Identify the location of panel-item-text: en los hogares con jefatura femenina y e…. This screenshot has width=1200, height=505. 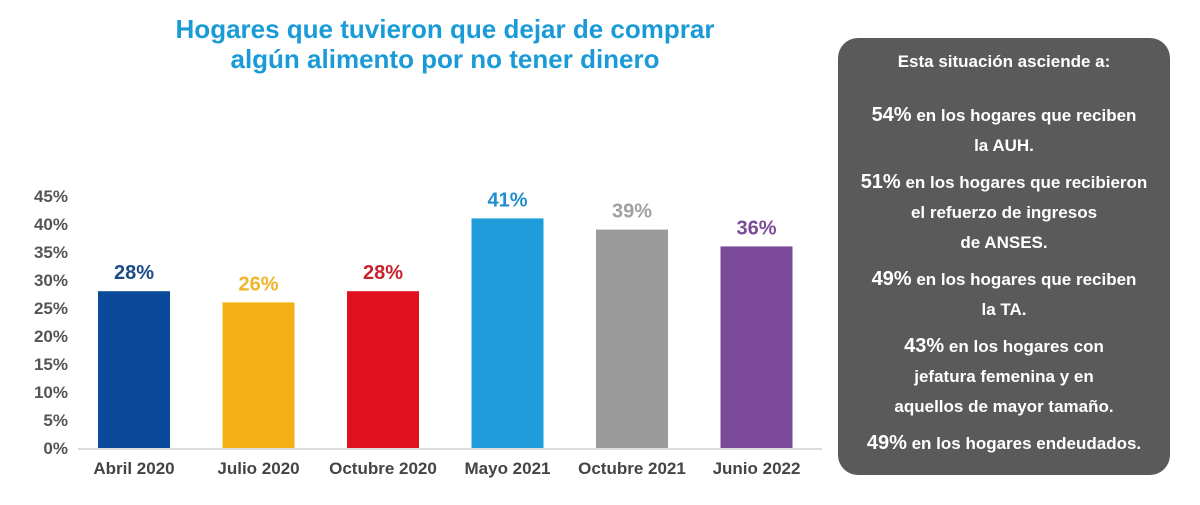
(1004, 376).